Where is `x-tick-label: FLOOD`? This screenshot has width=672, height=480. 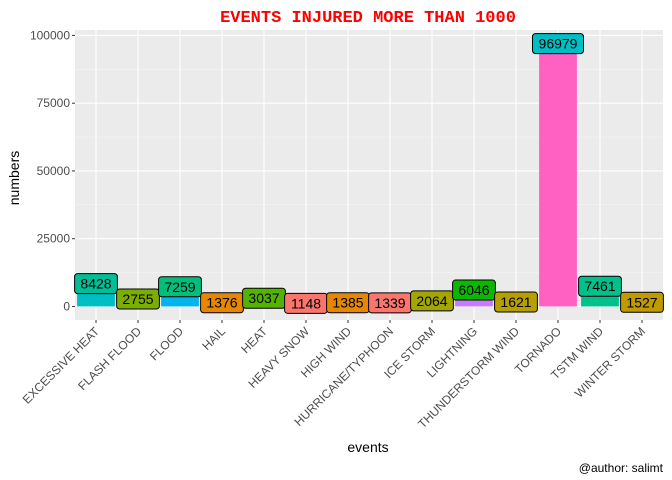 x-tick-label: FLOOD is located at coordinates (166, 343).